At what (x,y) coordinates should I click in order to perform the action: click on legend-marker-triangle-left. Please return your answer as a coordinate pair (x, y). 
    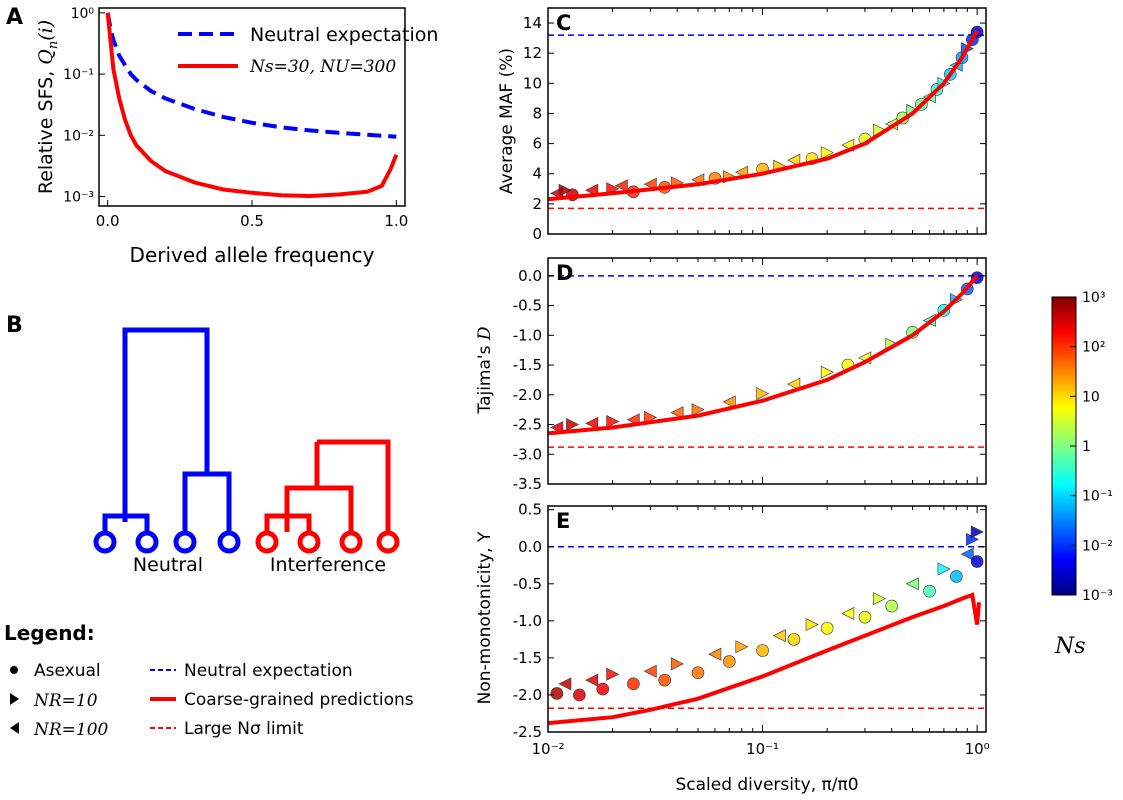
    Looking at the image, I should click on (14, 728).